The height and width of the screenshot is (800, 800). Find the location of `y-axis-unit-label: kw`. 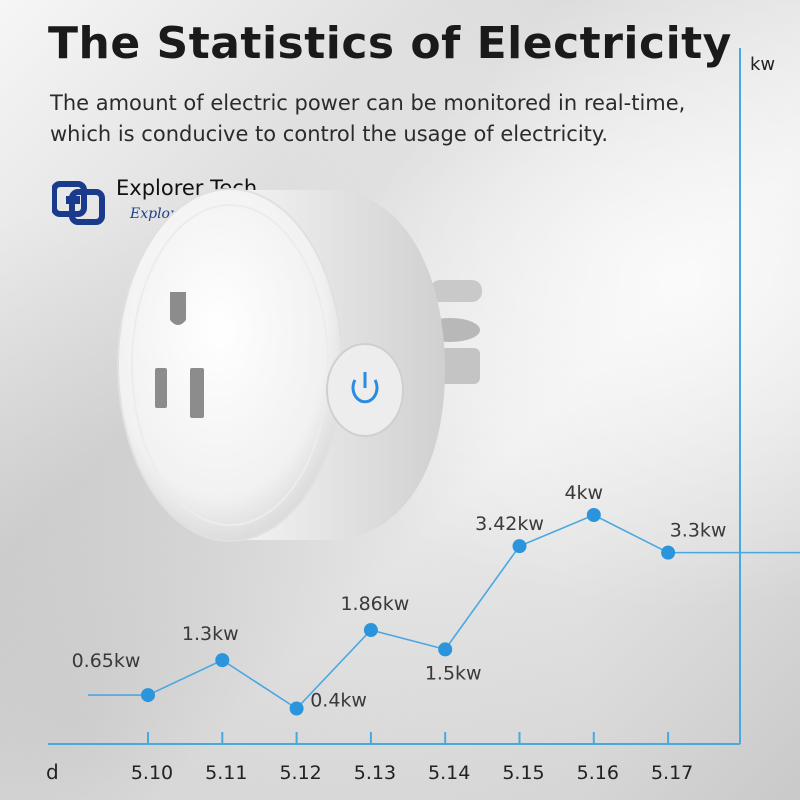

y-axis-unit-label: kw is located at coordinates (763, 64).